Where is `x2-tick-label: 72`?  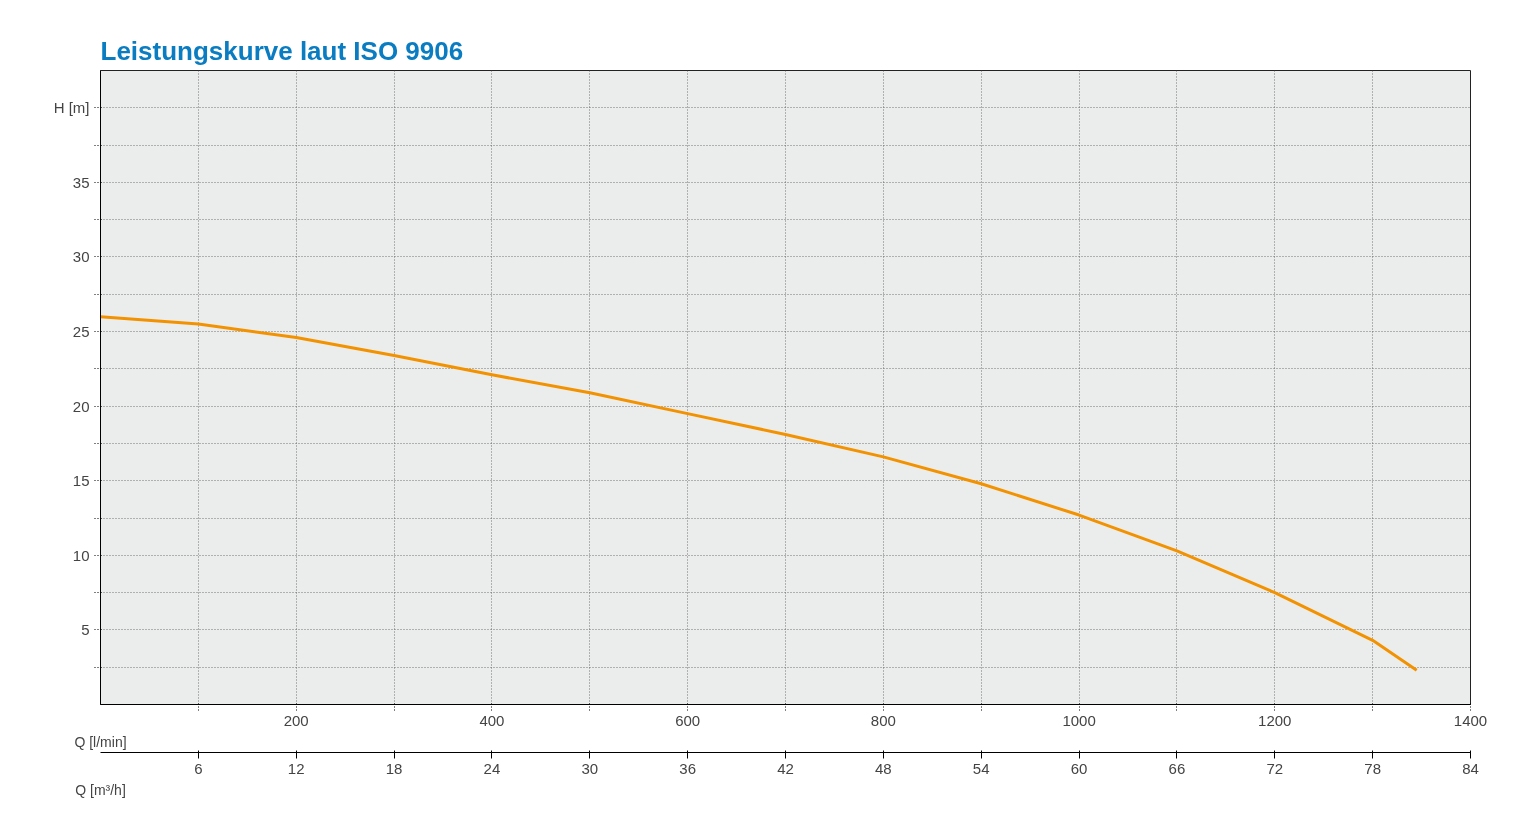 x2-tick-label: 72 is located at coordinates (1275, 768).